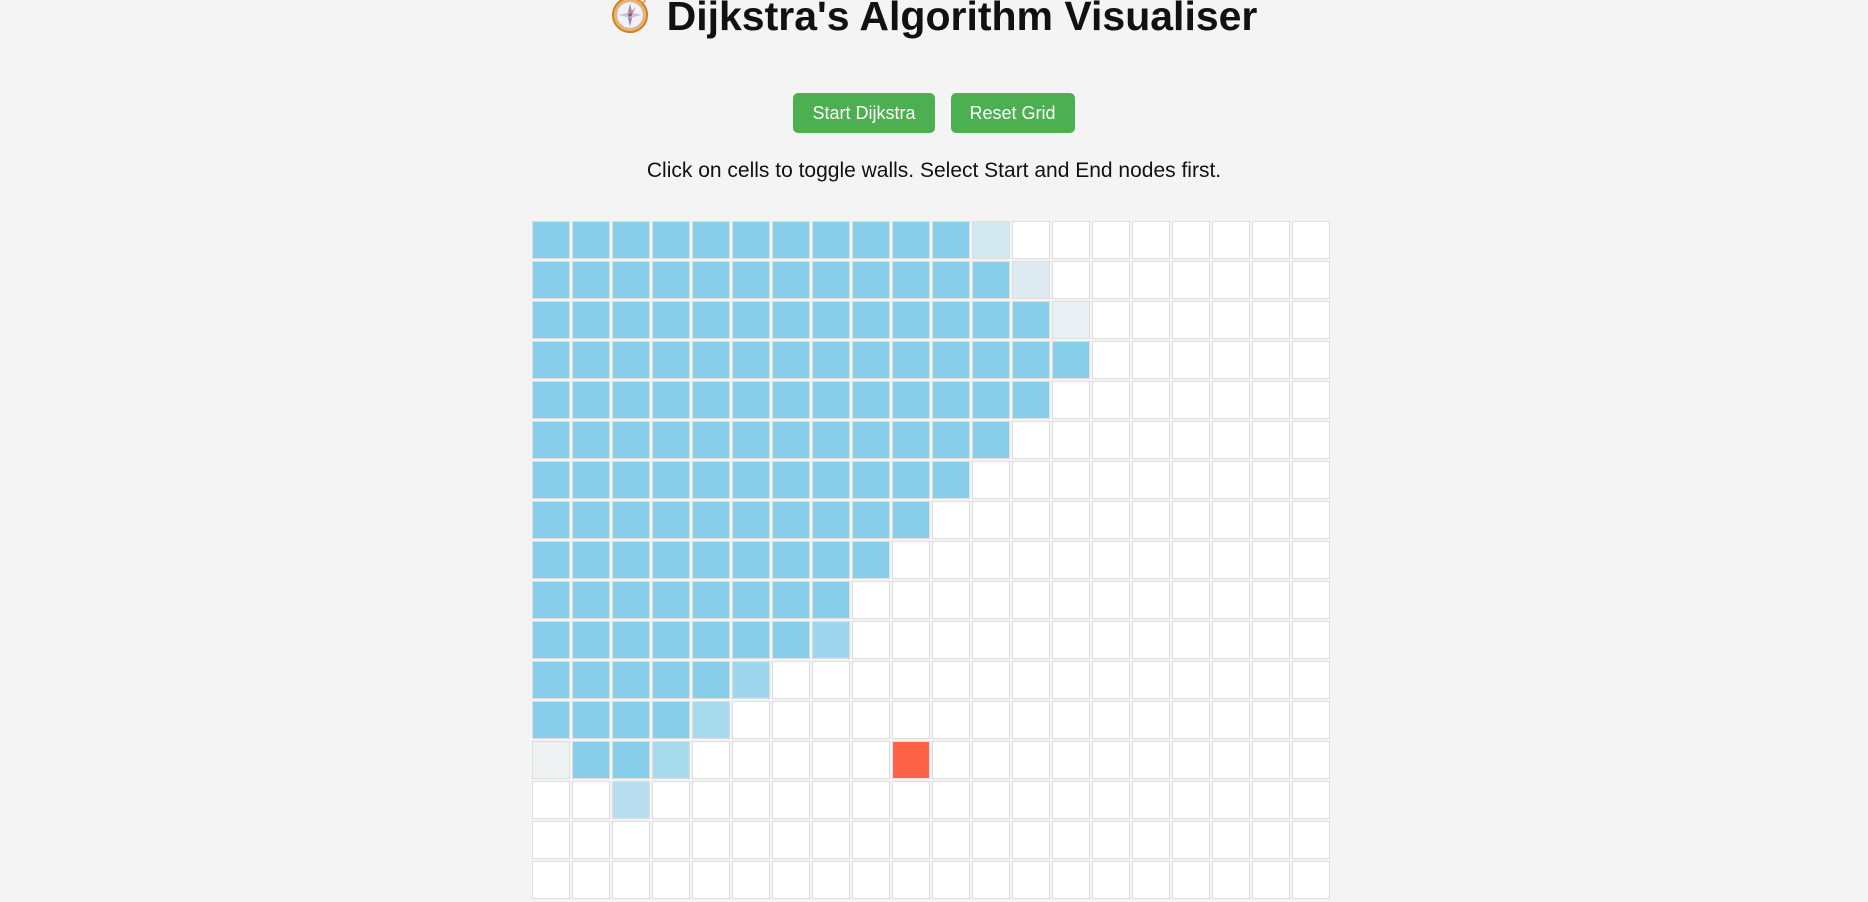  I want to click on start-dijkstra-button: Start Dijkstra, so click(864, 113).